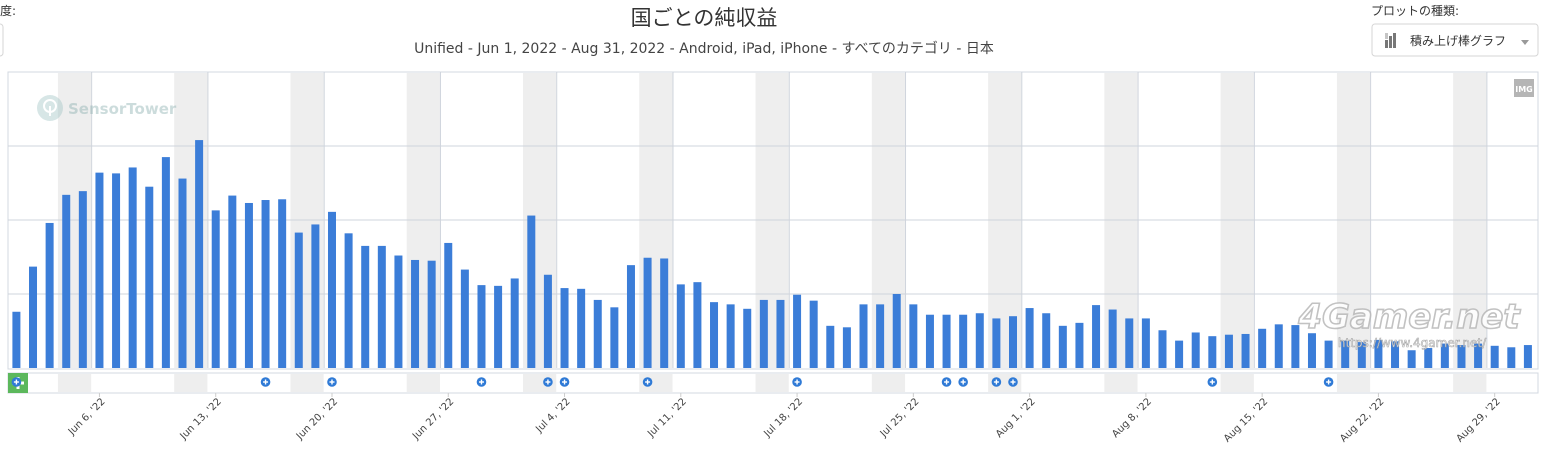  What do you see at coordinates (1525, 42) in the screenshot?
I see `chevron-down-icon` at bounding box center [1525, 42].